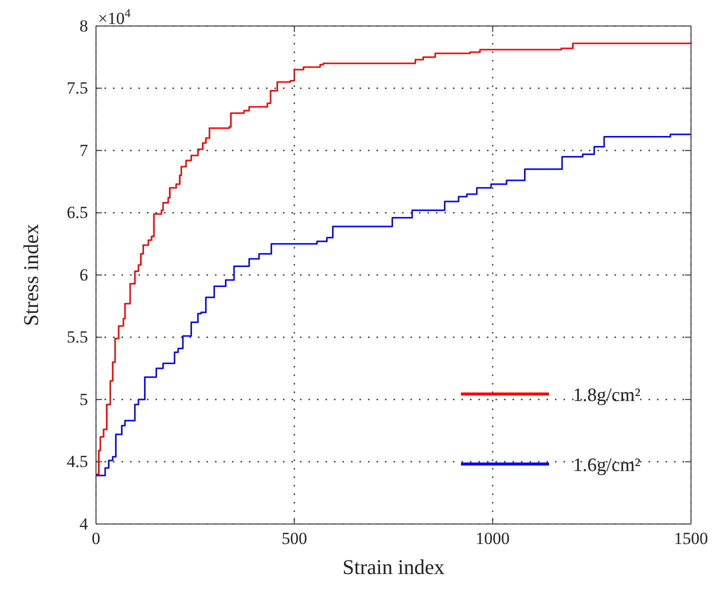 The width and height of the screenshot is (725, 597). What do you see at coordinates (607, 395) in the screenshot?
I see `legend-label: 1.8g/cm²` at bounding box center [607, 395].